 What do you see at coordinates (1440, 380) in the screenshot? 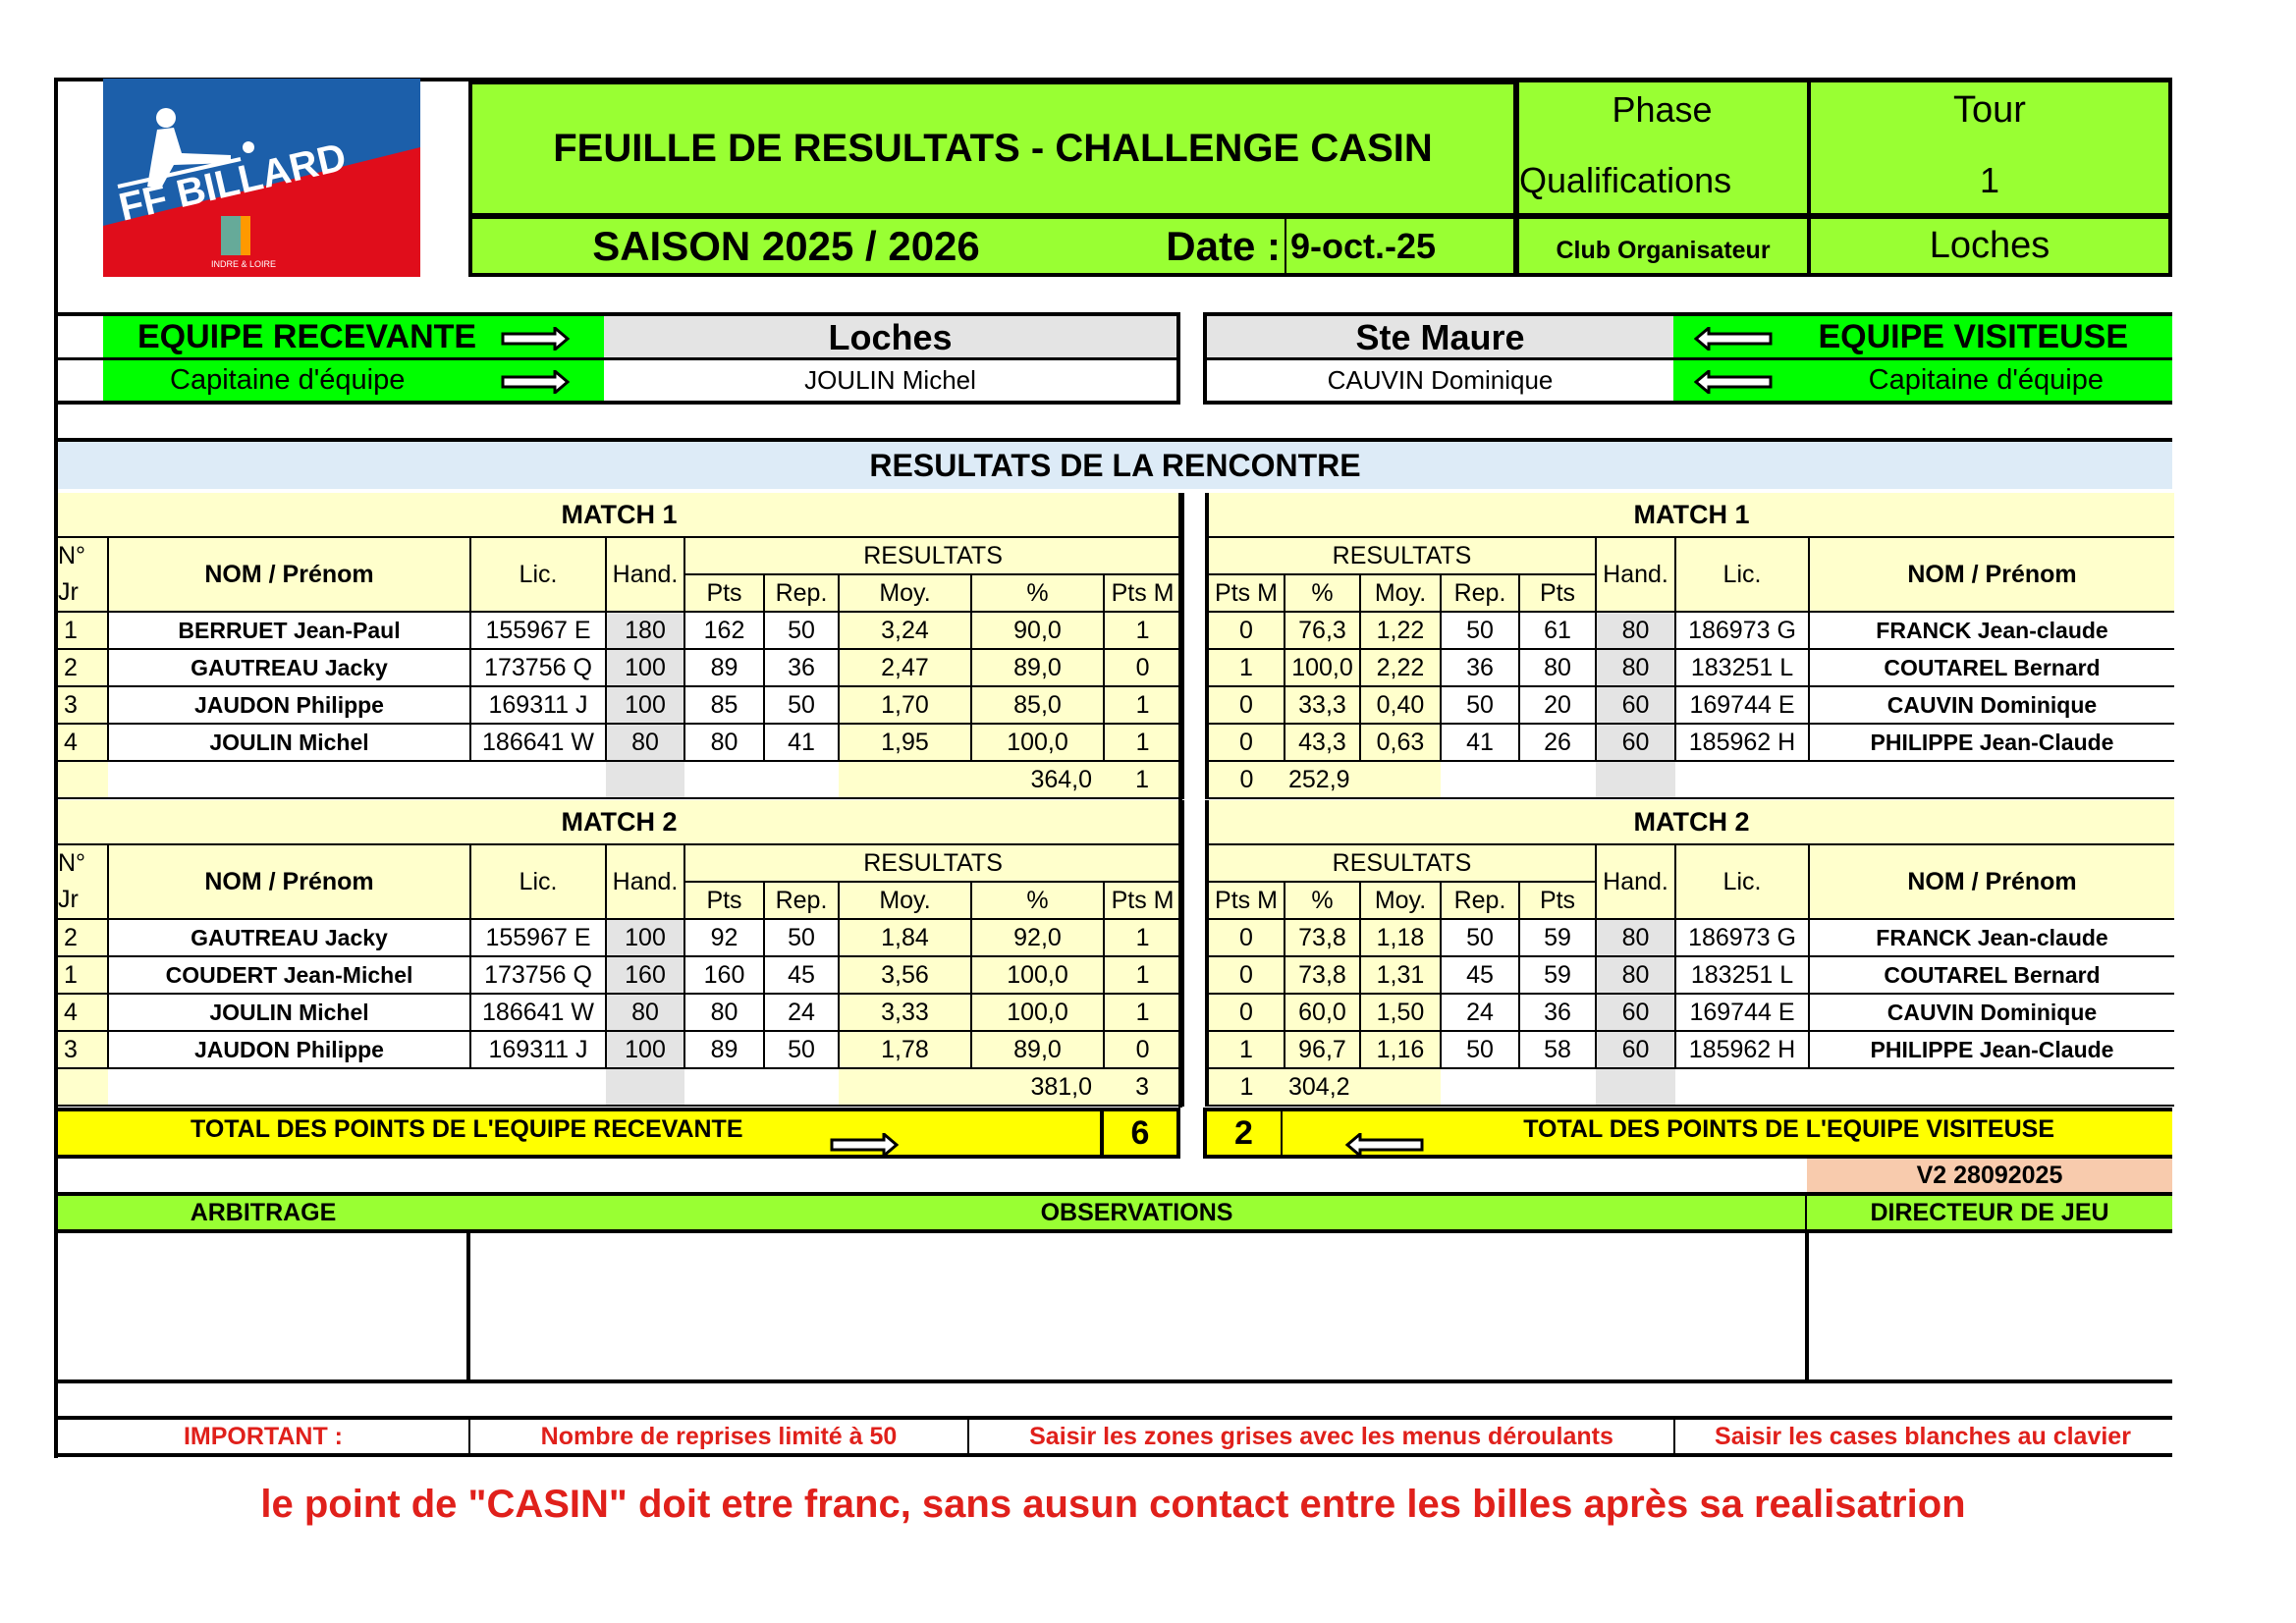
I see `away-captain-name: CAUVIN Dominique` at bounding box center [1440, 380].